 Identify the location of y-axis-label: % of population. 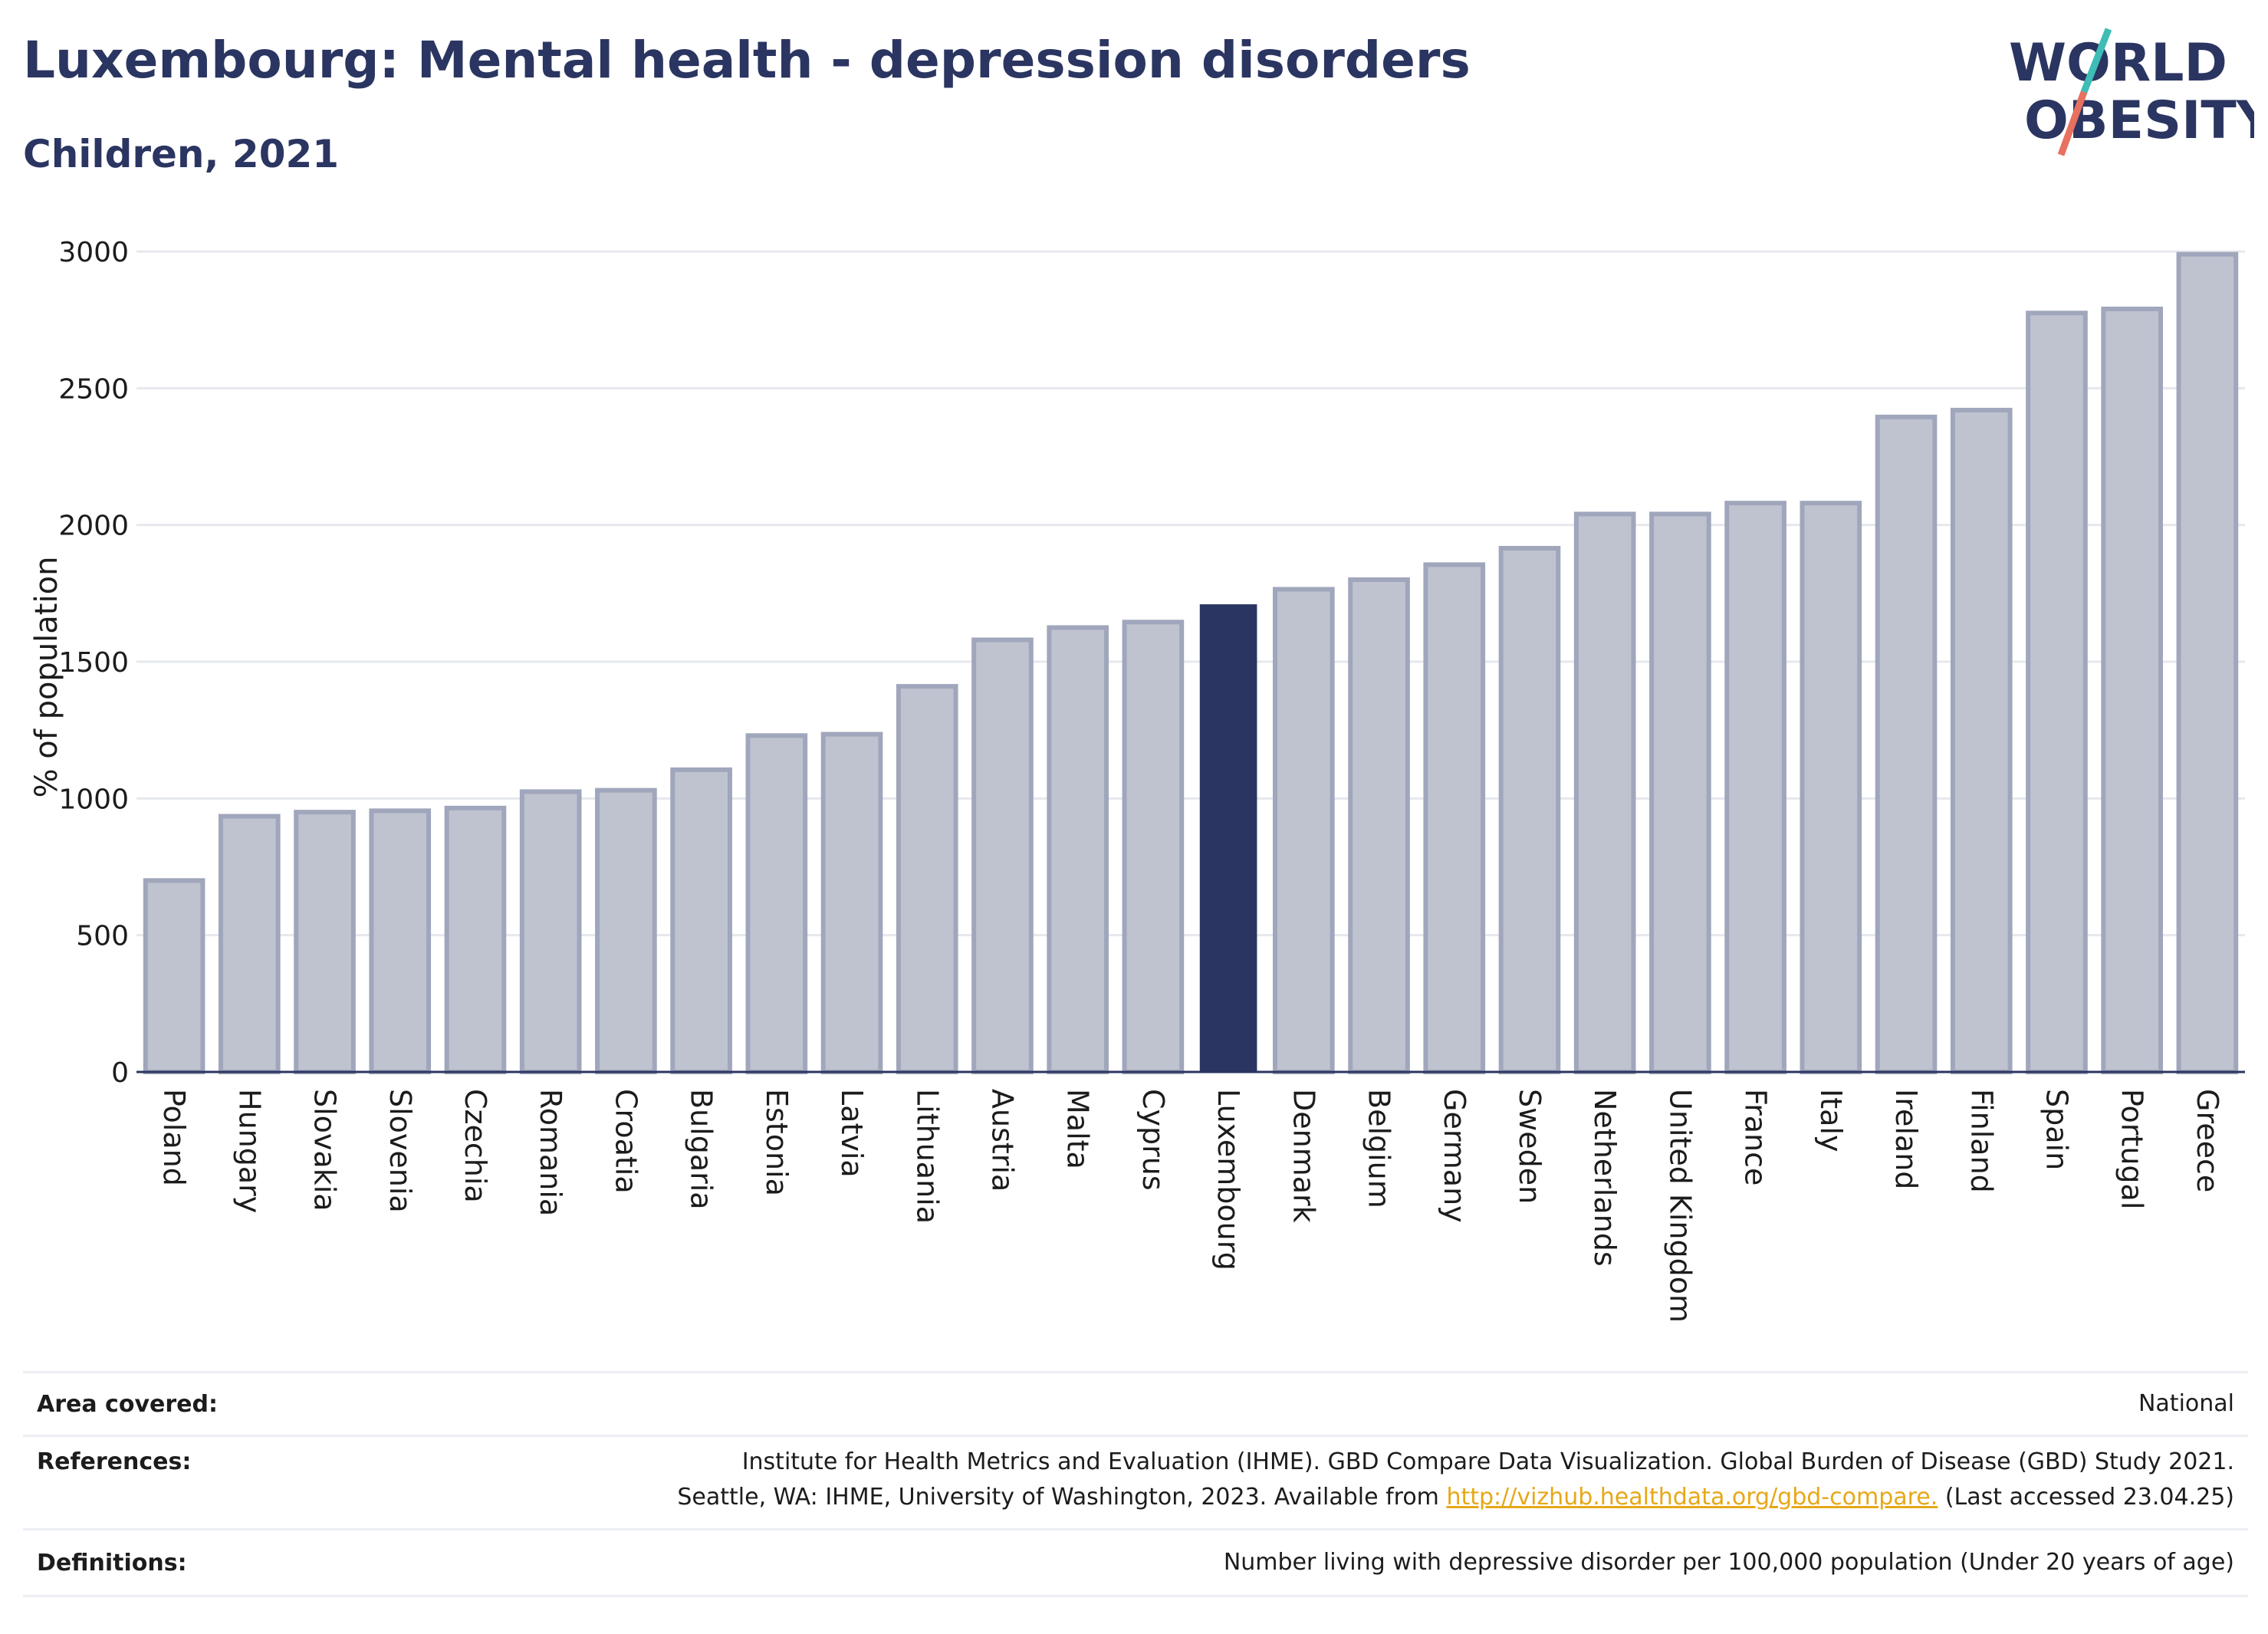
(46, 677).